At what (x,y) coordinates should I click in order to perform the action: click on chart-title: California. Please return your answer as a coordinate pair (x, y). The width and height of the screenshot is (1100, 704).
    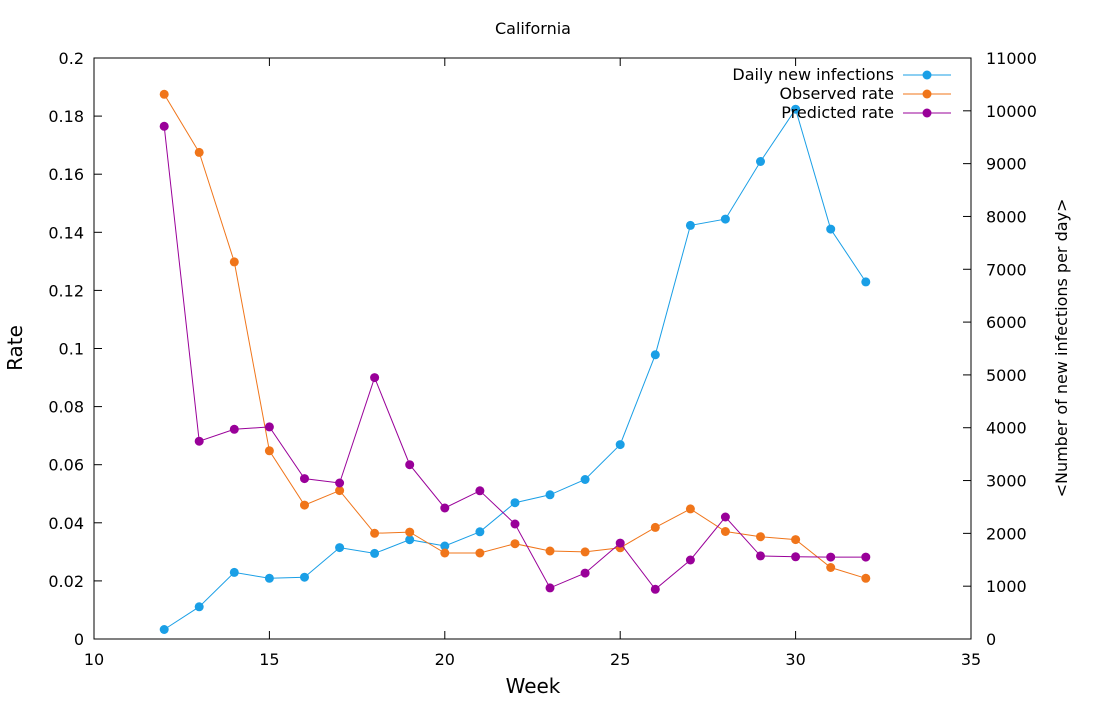
    Looking at the image, I should click on (533, 28).